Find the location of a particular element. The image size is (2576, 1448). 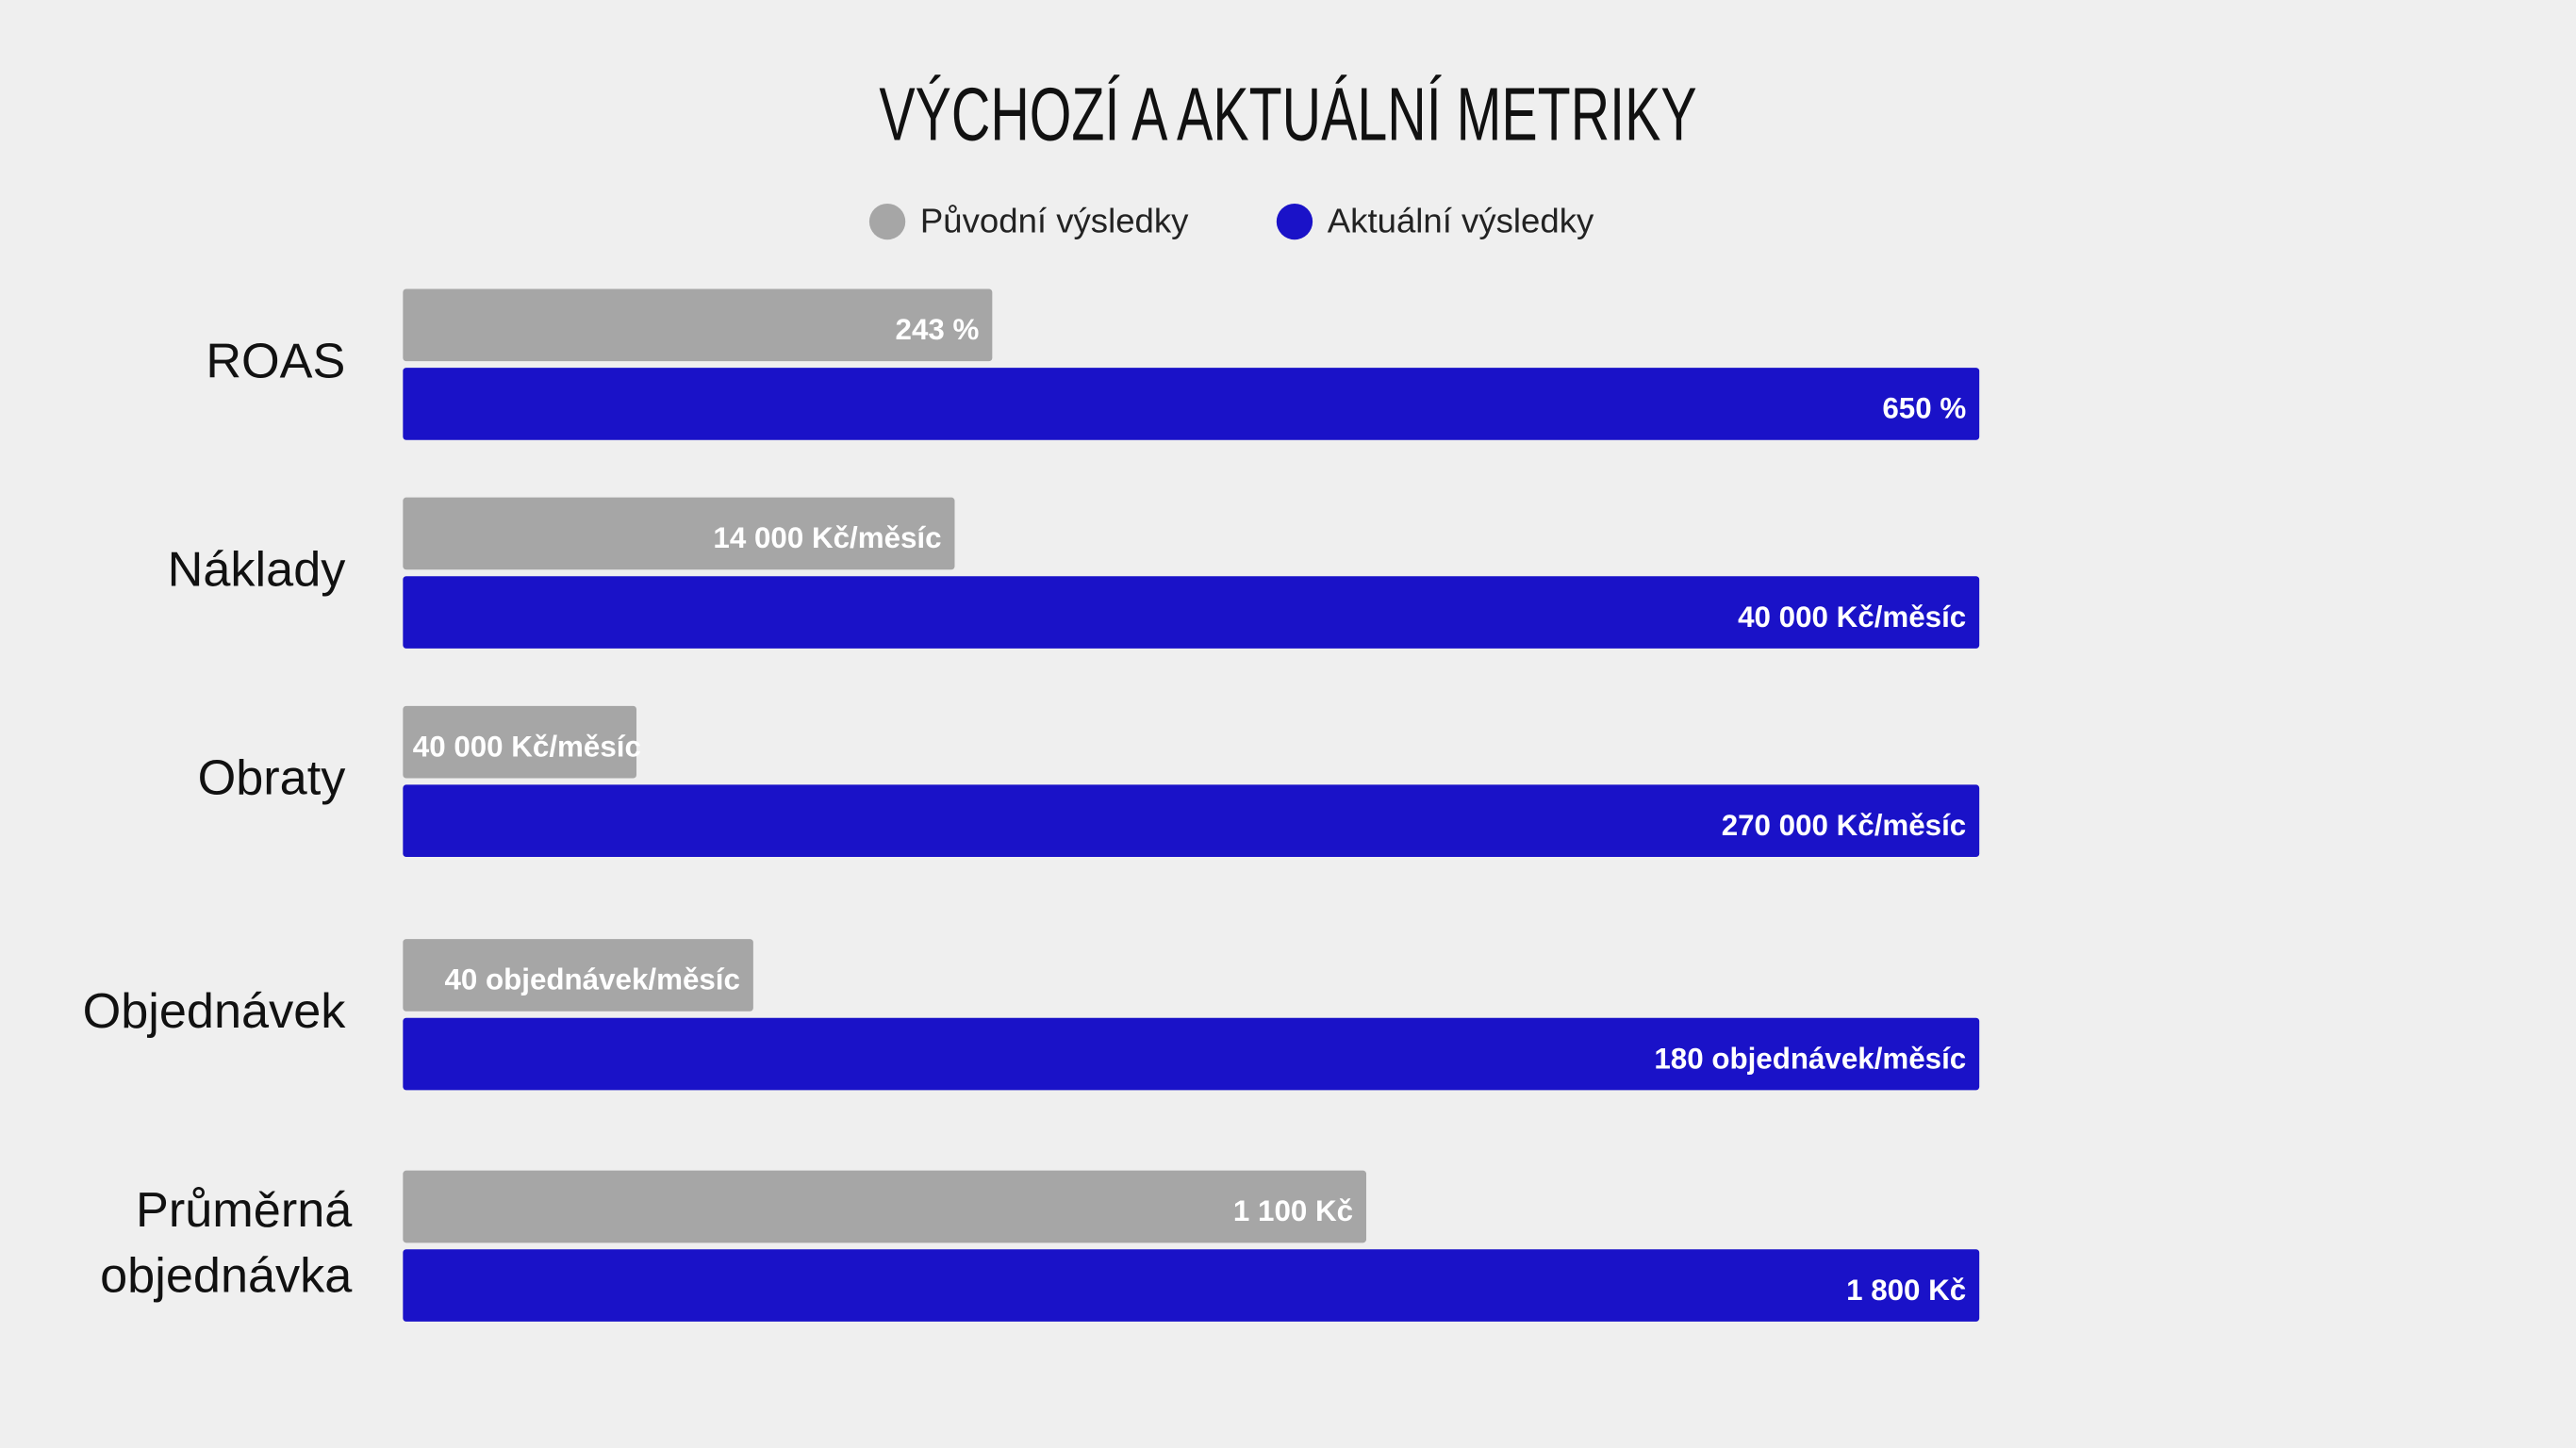

value-label: 243 % is located at coordinates (938, 329).